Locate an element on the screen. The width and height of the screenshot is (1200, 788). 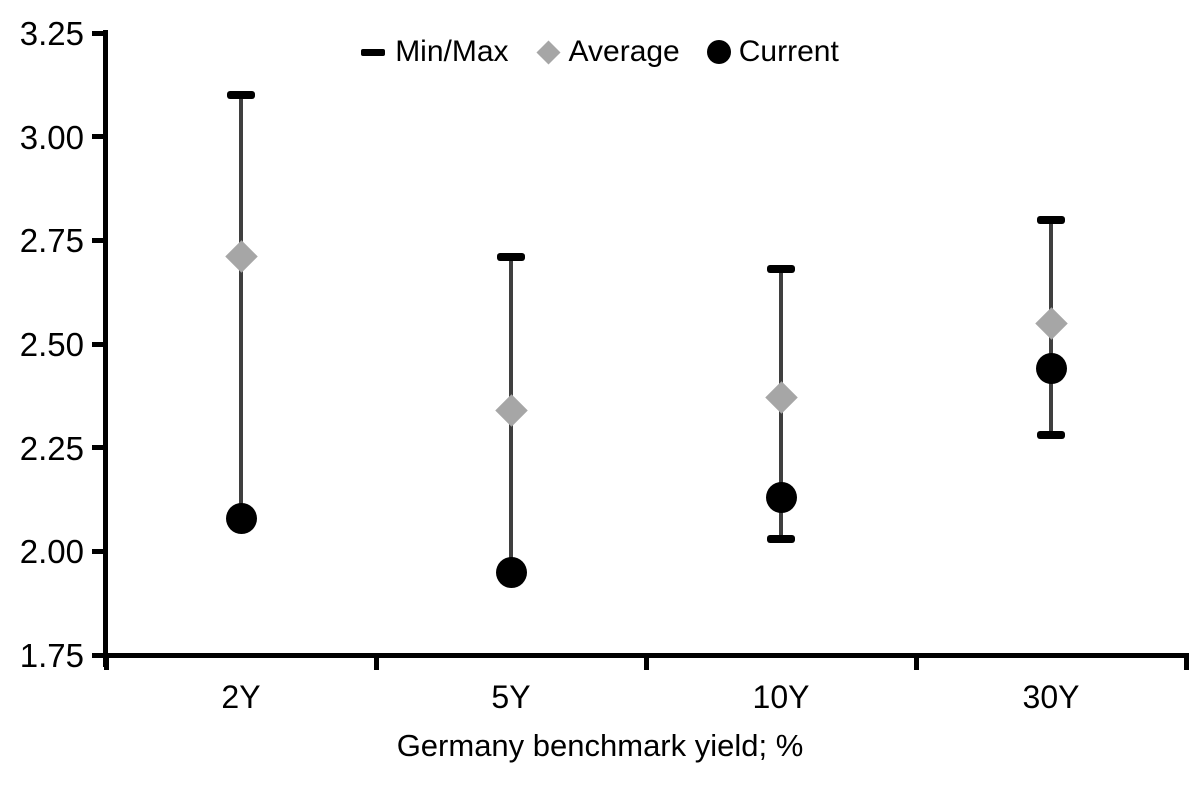
x-category-label: 10Y is located at coordinates (781, 697).